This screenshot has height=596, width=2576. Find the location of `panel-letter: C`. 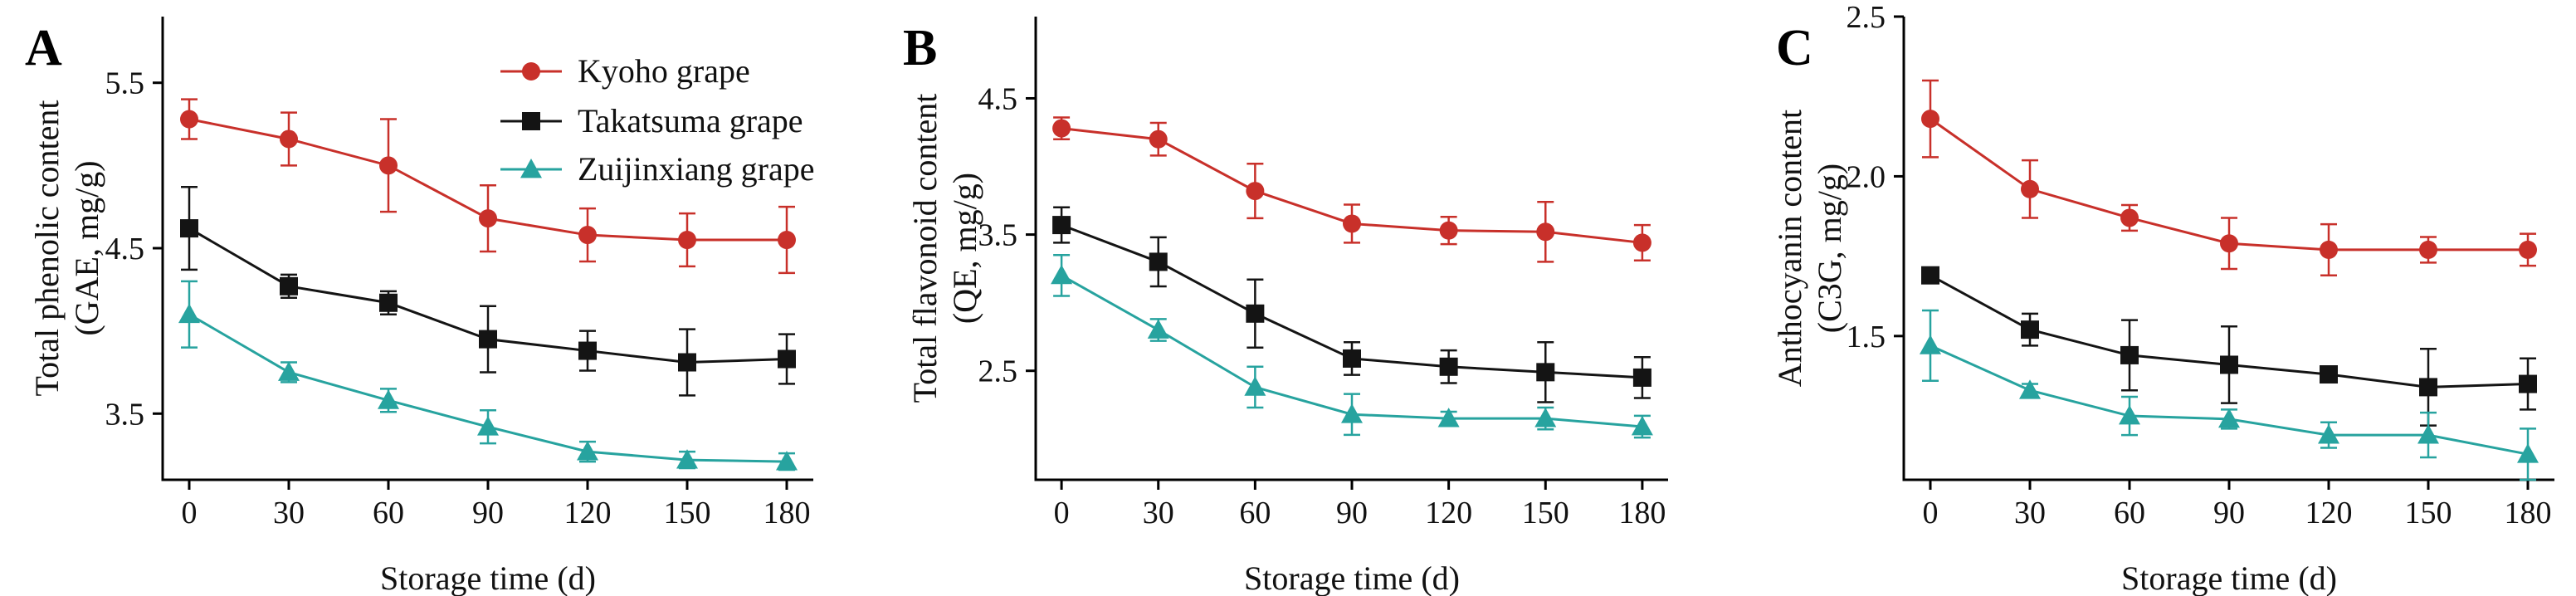

panel-letter: C is located at coordinates (1794, 48).